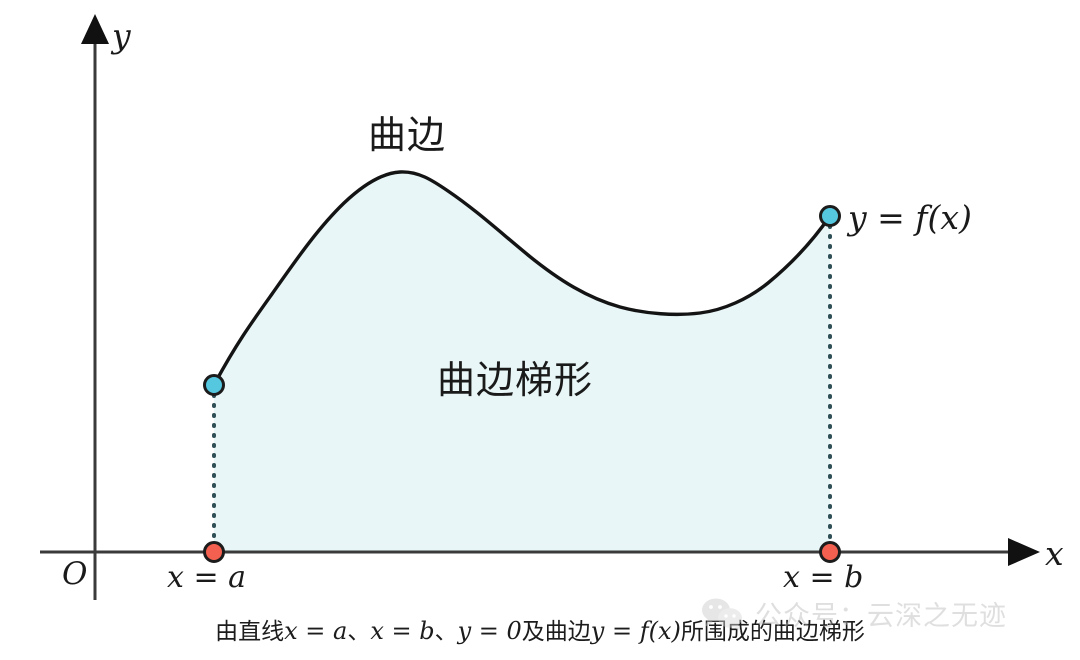 The height and width of the screenshot is (660, 1080). What do you see at coordinates (250, 631) in the screenshot?
I see `caption-part-1: 由直线` at bounding box center [250, 631].